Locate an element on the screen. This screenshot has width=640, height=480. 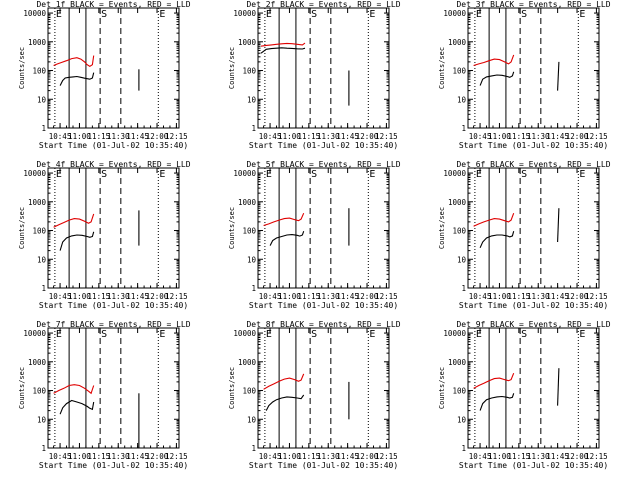
chart-title: Det 2f BLACK = Events, RED = LLD is located at coordinates (323, 4).